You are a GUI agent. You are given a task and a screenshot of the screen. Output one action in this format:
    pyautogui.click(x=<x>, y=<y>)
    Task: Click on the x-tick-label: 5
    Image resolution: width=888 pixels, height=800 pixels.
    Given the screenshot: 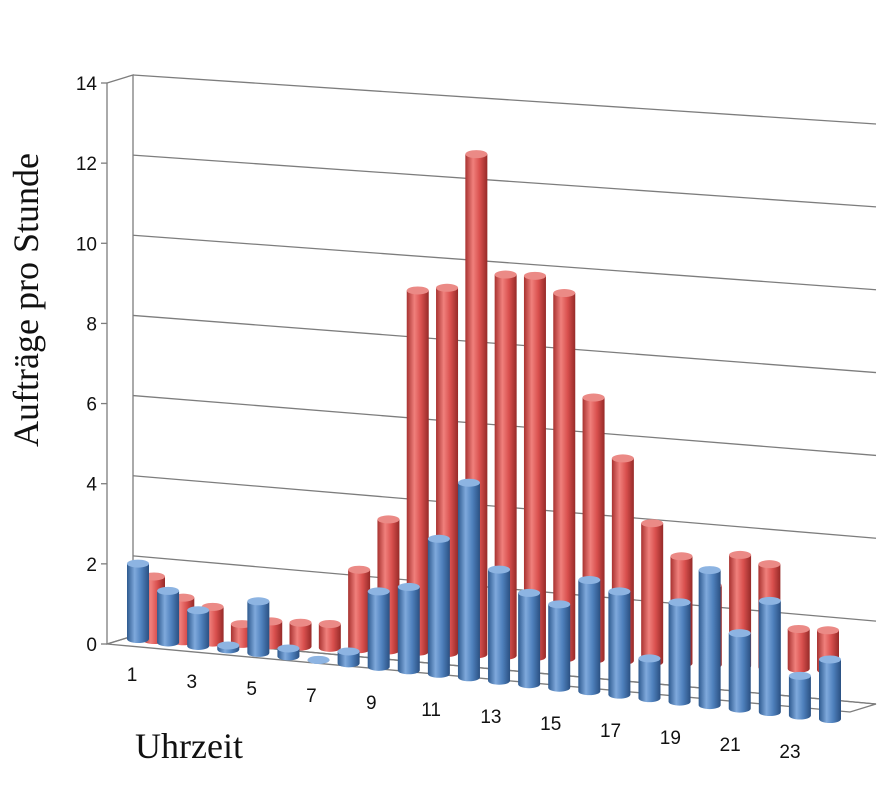 What is the action you would take?
    pyautogui.click(x=251, y=689)
    